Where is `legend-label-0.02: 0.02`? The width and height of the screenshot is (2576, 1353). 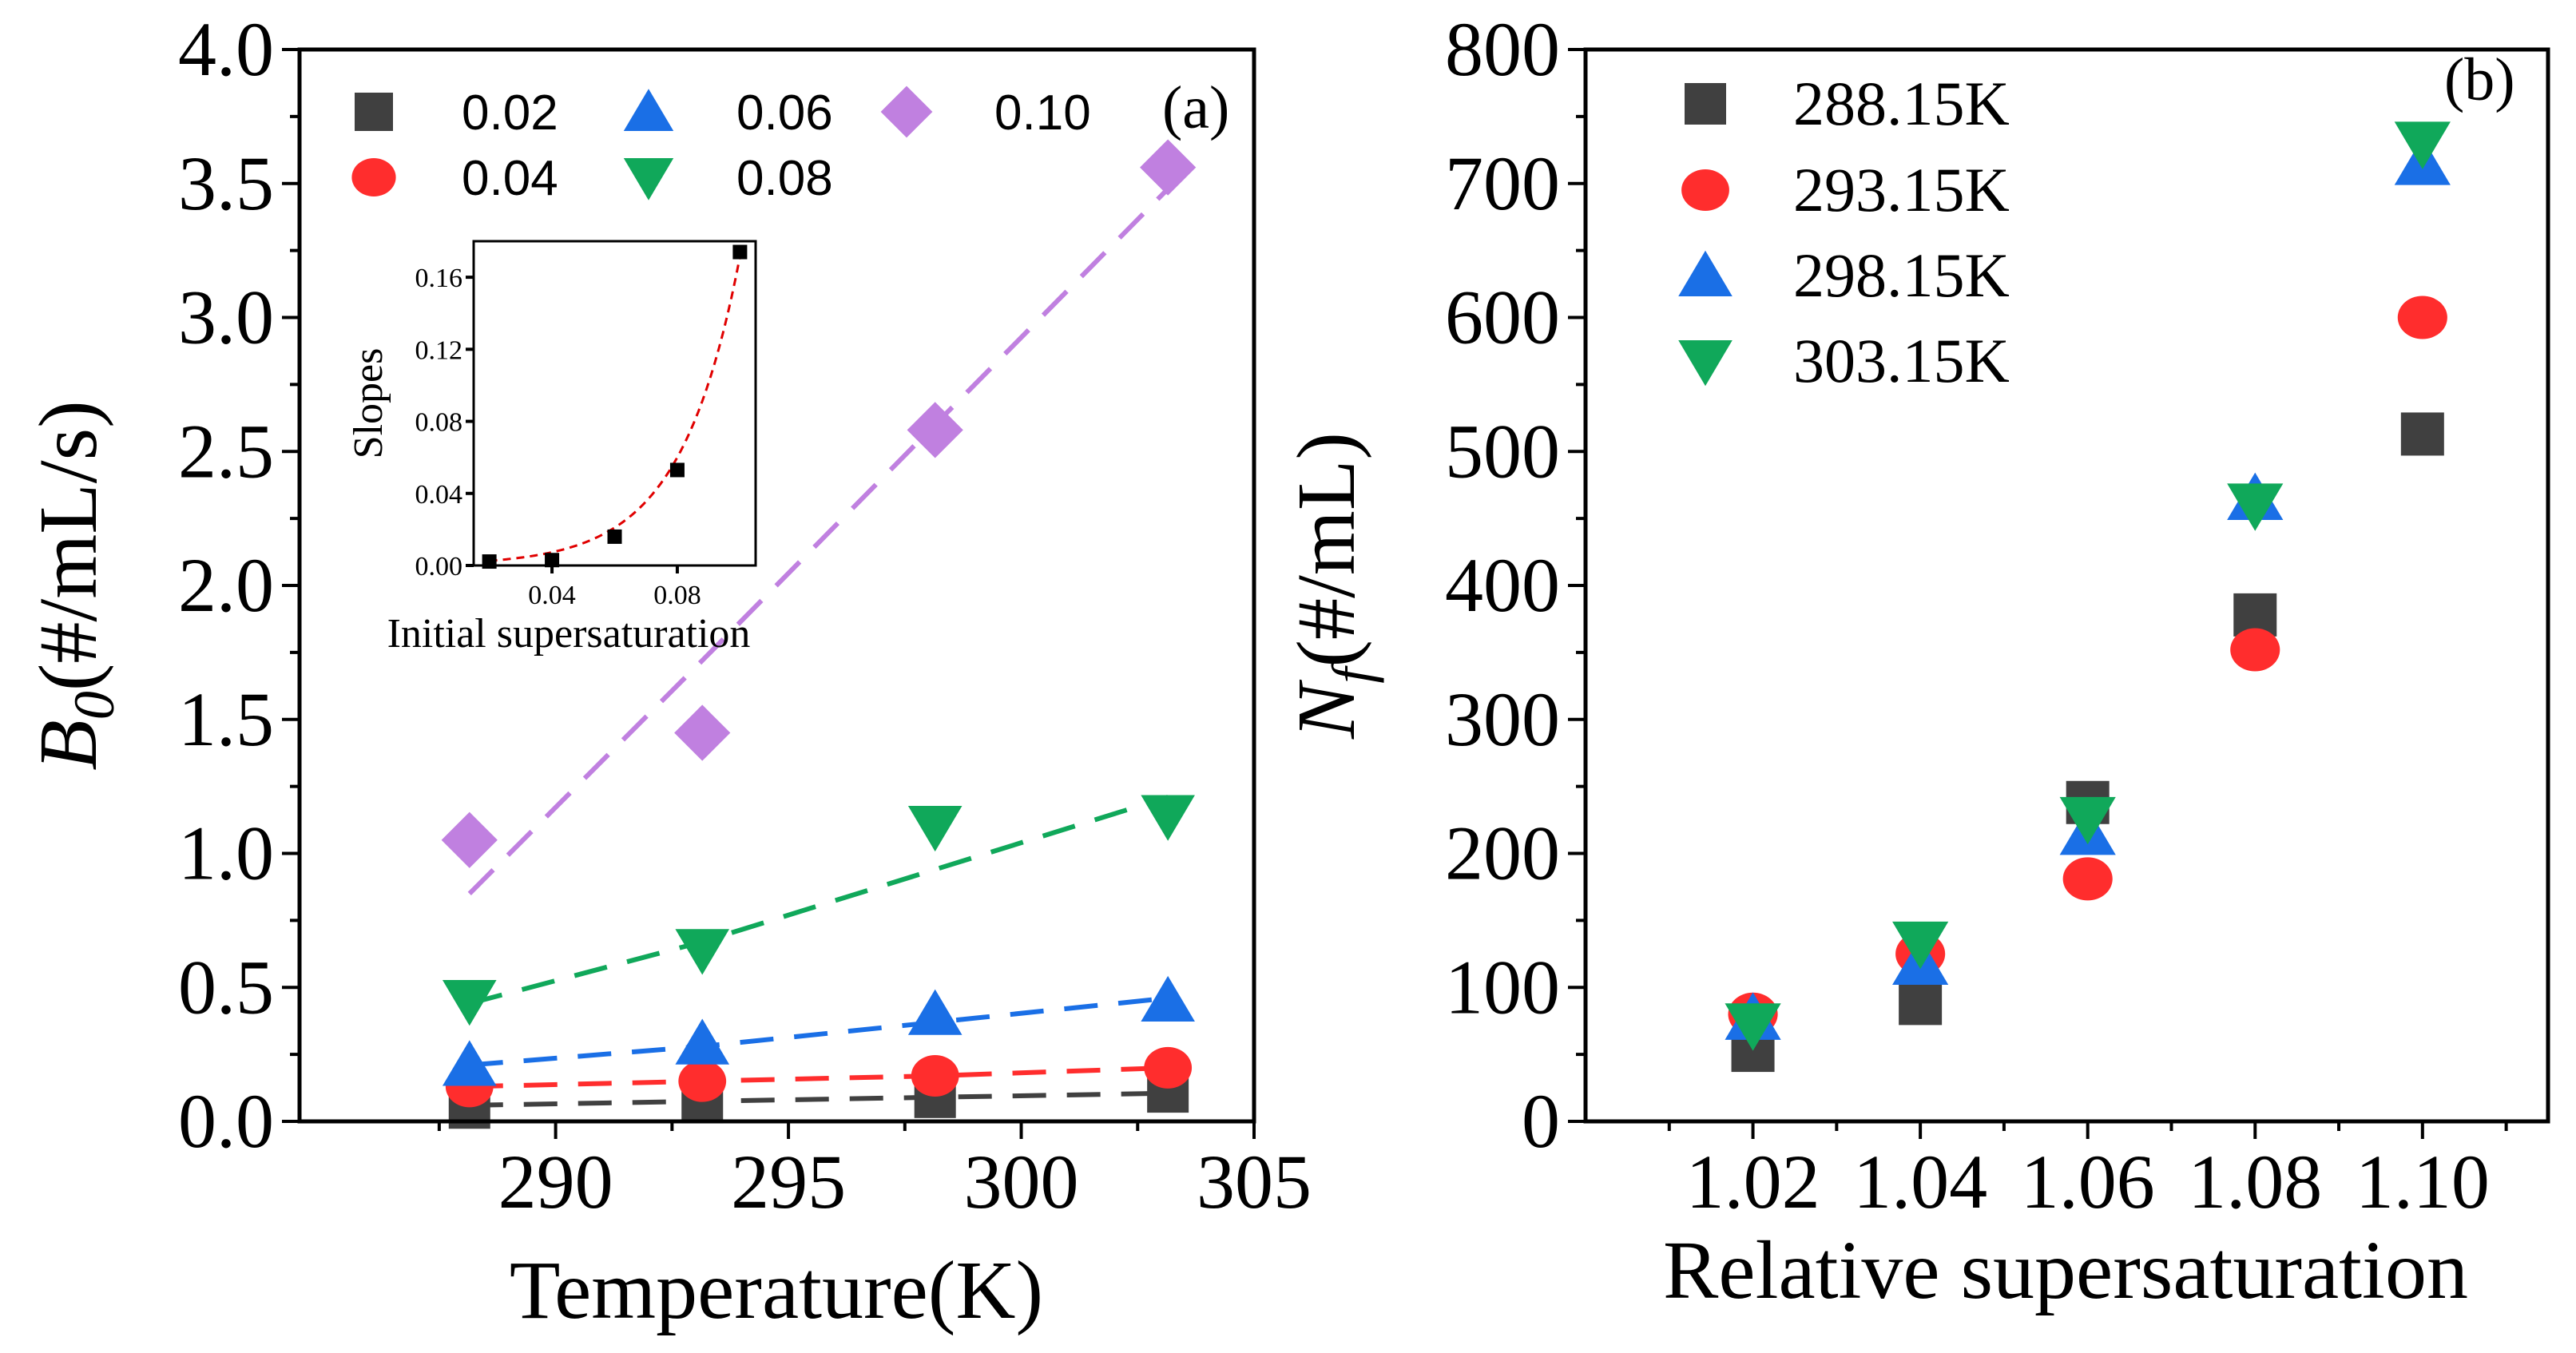
legend-label-0.02: 0.02 is located at coordinates (510, 113).